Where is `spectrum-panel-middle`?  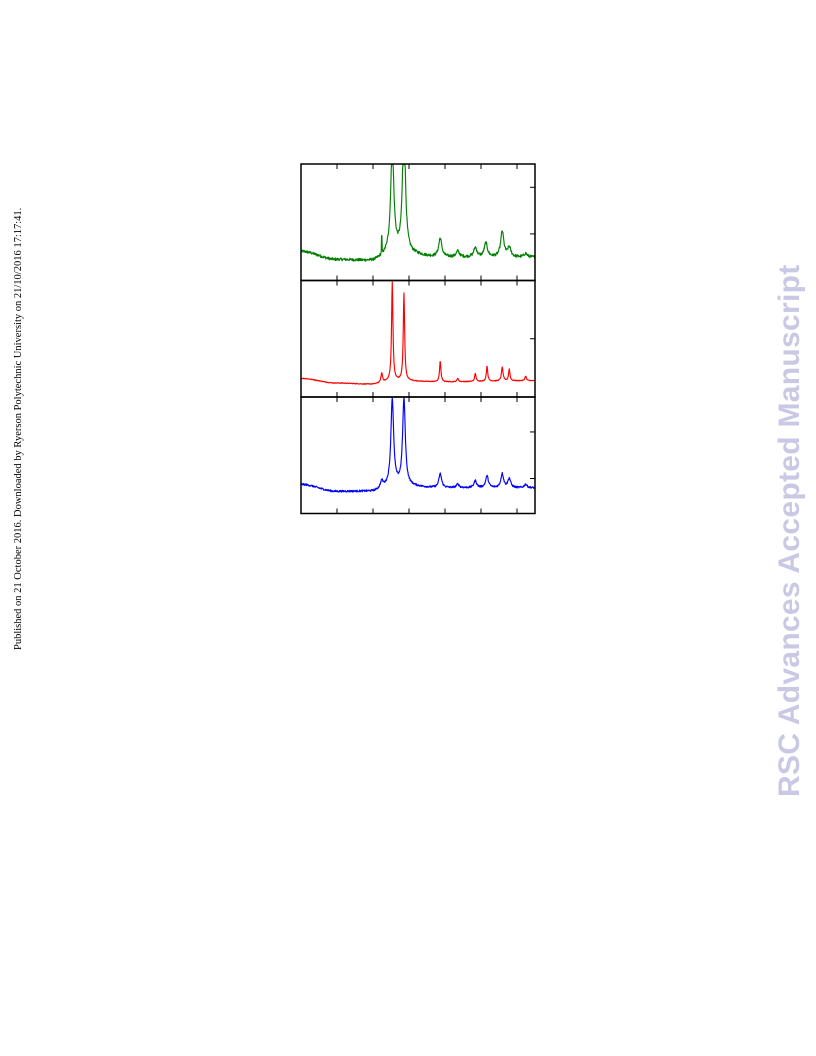 spectrum-panel-middle is located at coordinates (418, 338).